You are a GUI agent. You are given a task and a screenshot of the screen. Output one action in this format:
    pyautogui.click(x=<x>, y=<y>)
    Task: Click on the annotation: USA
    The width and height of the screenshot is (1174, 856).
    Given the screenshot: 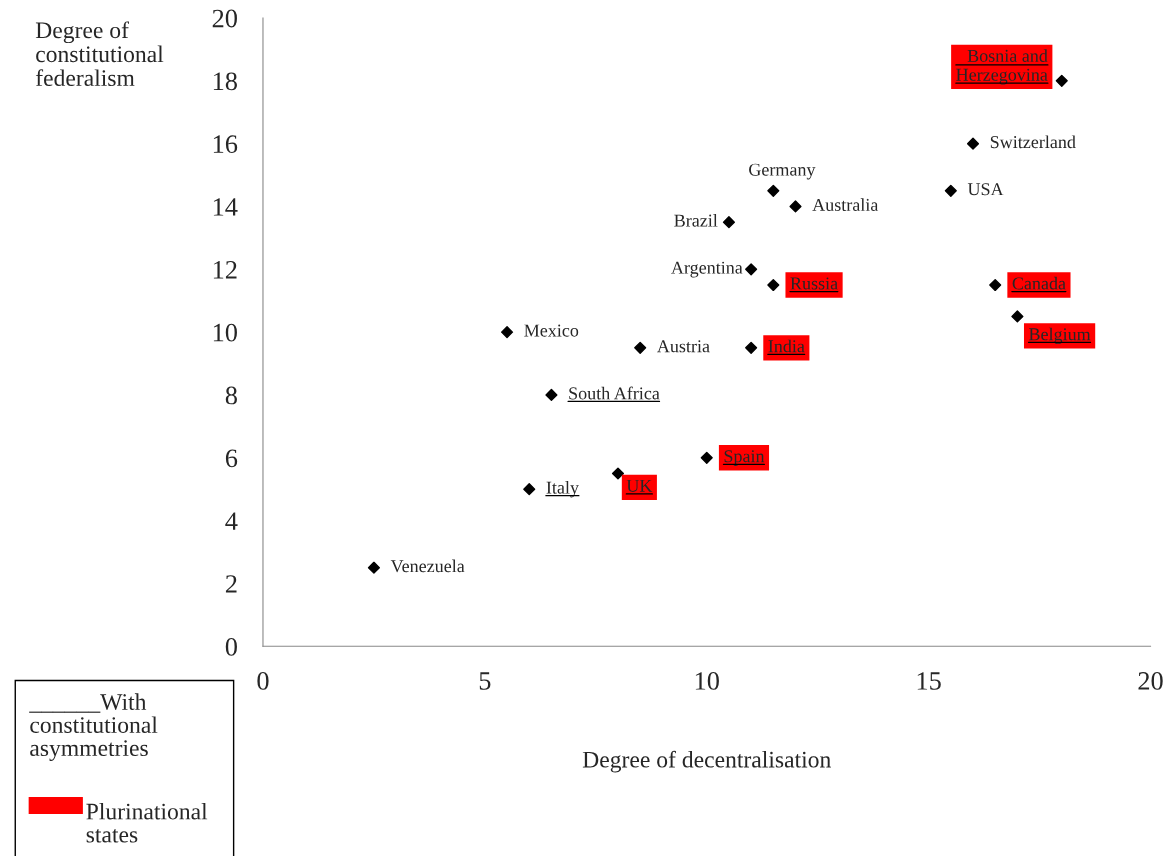 What is the action you would take?
    pyautogui.click(x=985, y=189)
    